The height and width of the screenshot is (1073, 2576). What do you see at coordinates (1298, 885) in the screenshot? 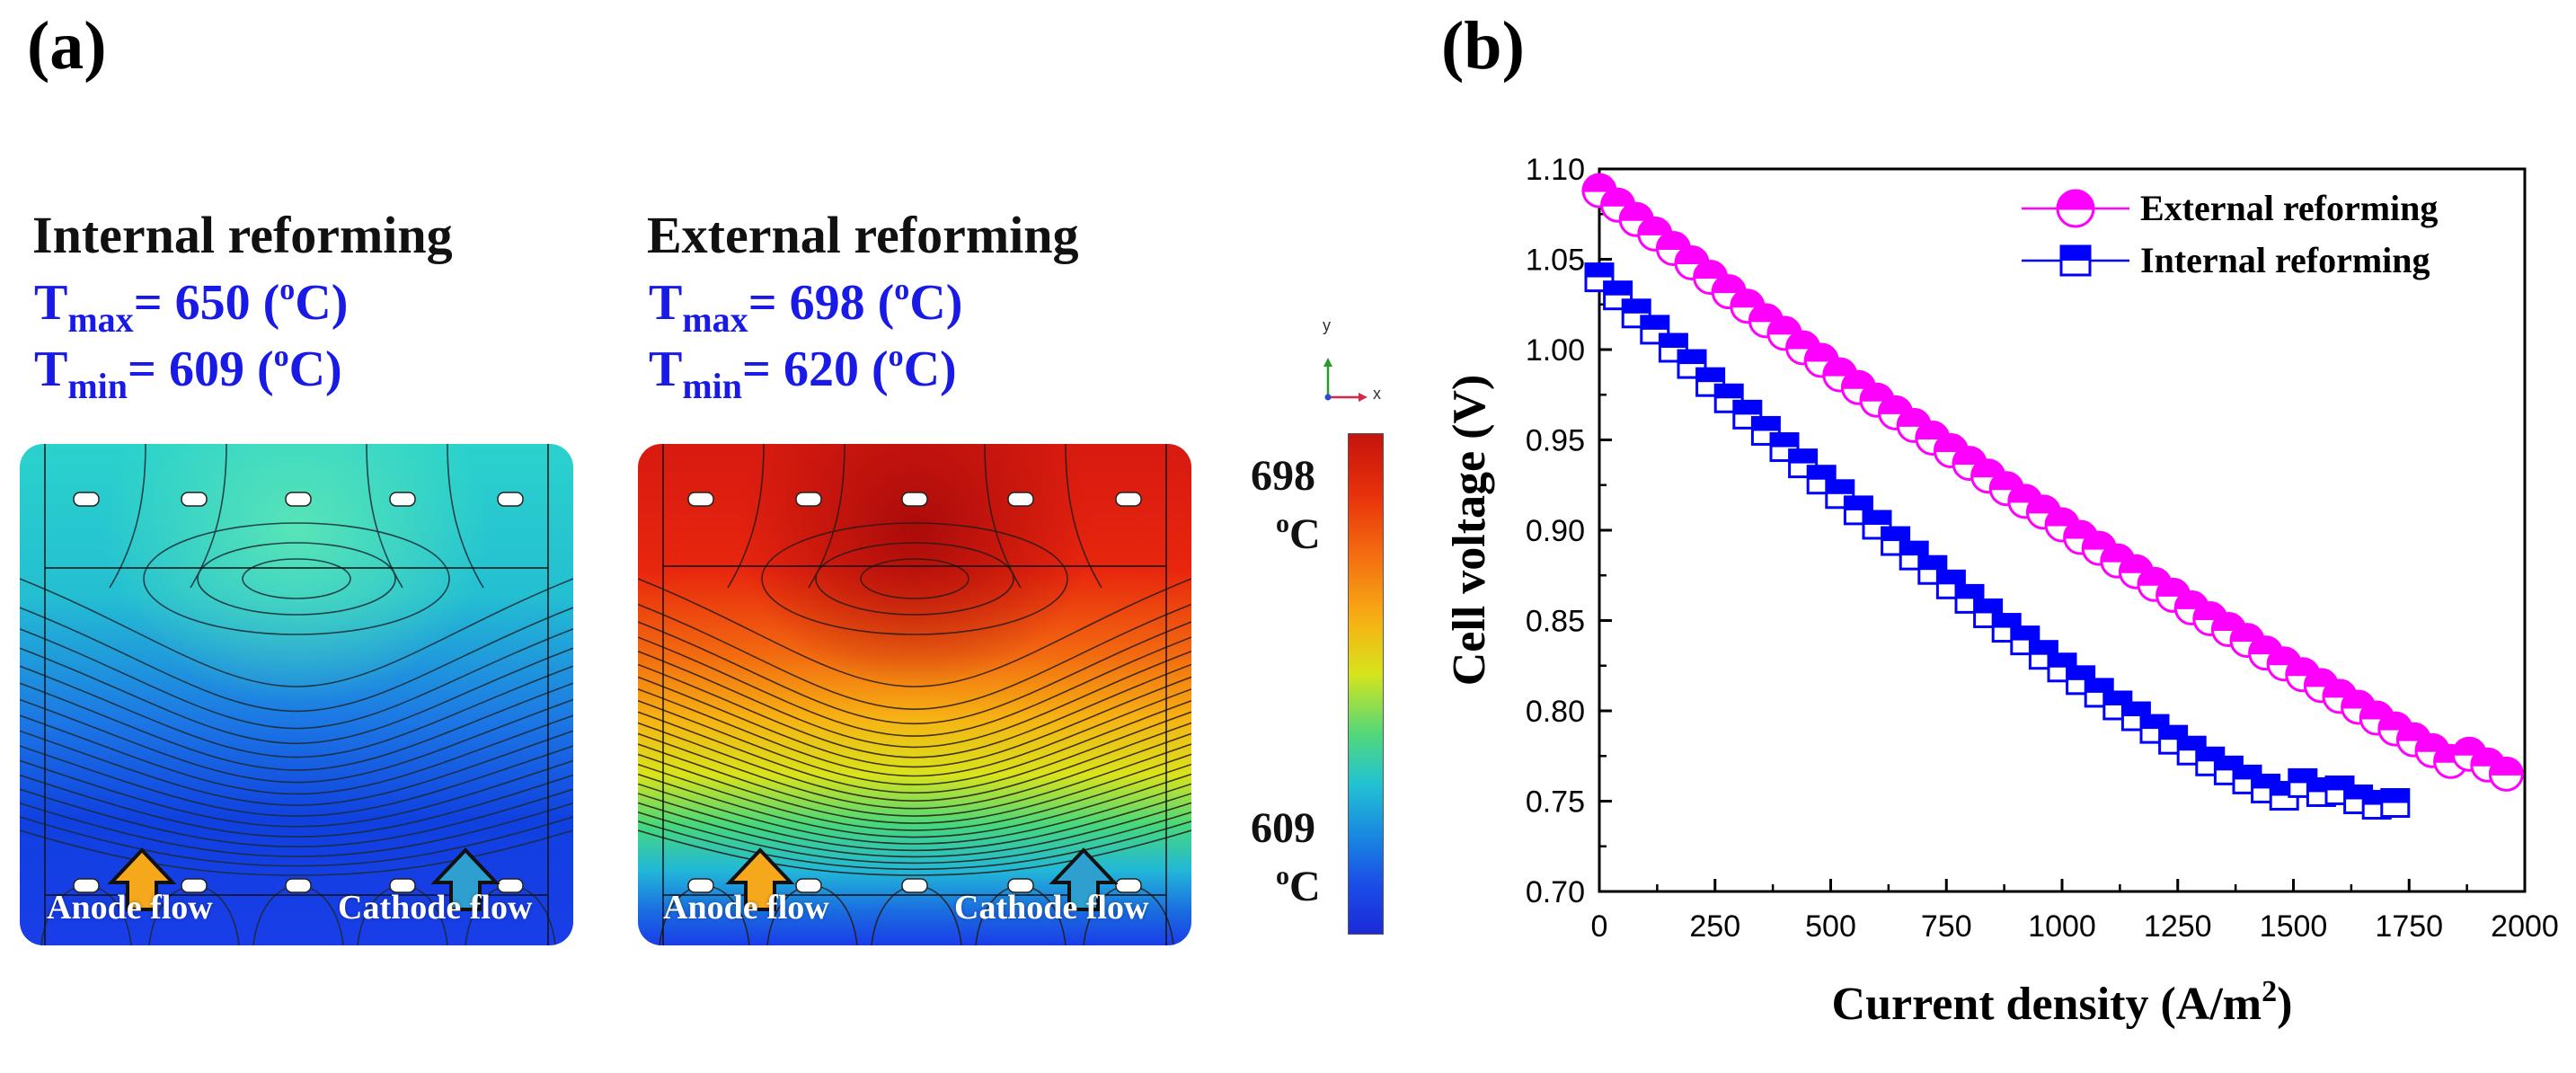
I see `colorbar-min-unit: oC` at bounding box center [1298, 885].